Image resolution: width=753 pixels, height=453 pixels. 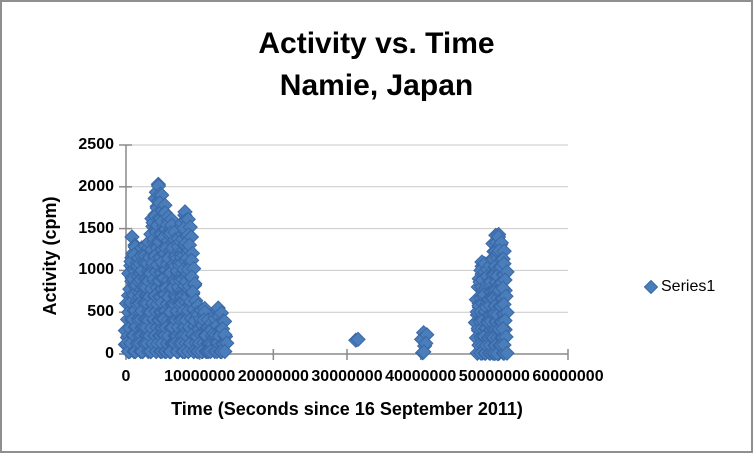 What do you see at coordinates (494, 376) in the screenshot?
I see `x-tick-label: 50000000` at bounding box center [494, 376].